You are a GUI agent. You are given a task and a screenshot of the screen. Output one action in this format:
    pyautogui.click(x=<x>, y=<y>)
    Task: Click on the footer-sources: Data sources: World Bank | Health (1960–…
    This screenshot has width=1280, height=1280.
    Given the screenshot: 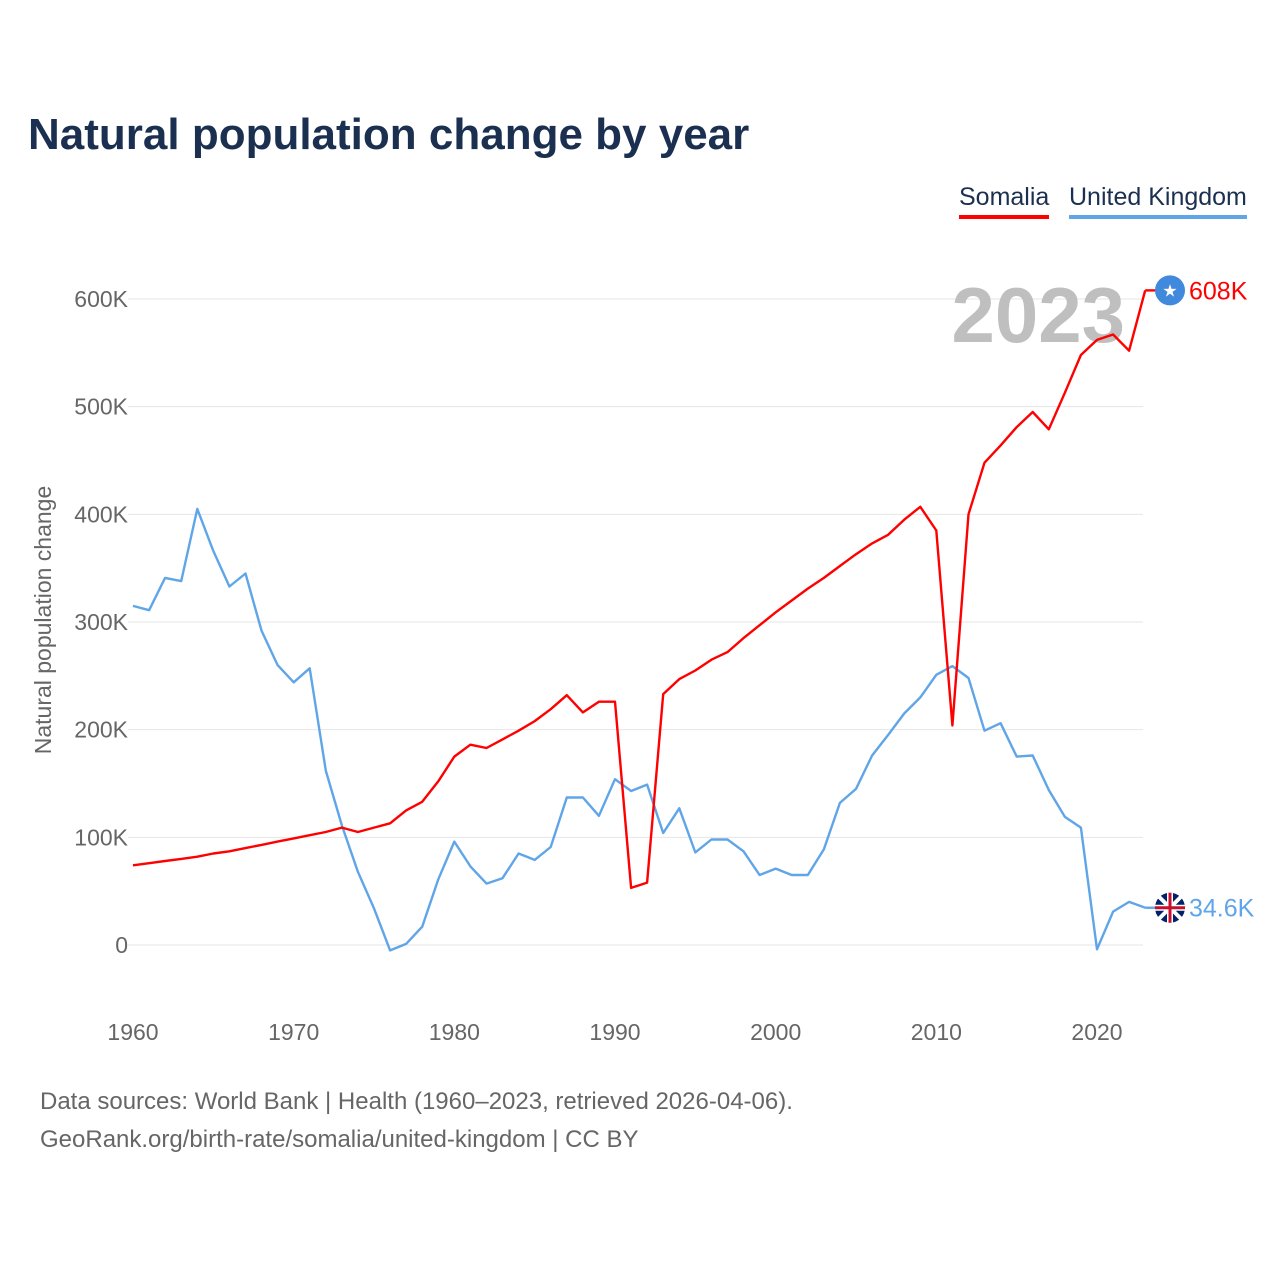 What is the action you would take?
    pyautogui.click(x=416, y=1101)
    